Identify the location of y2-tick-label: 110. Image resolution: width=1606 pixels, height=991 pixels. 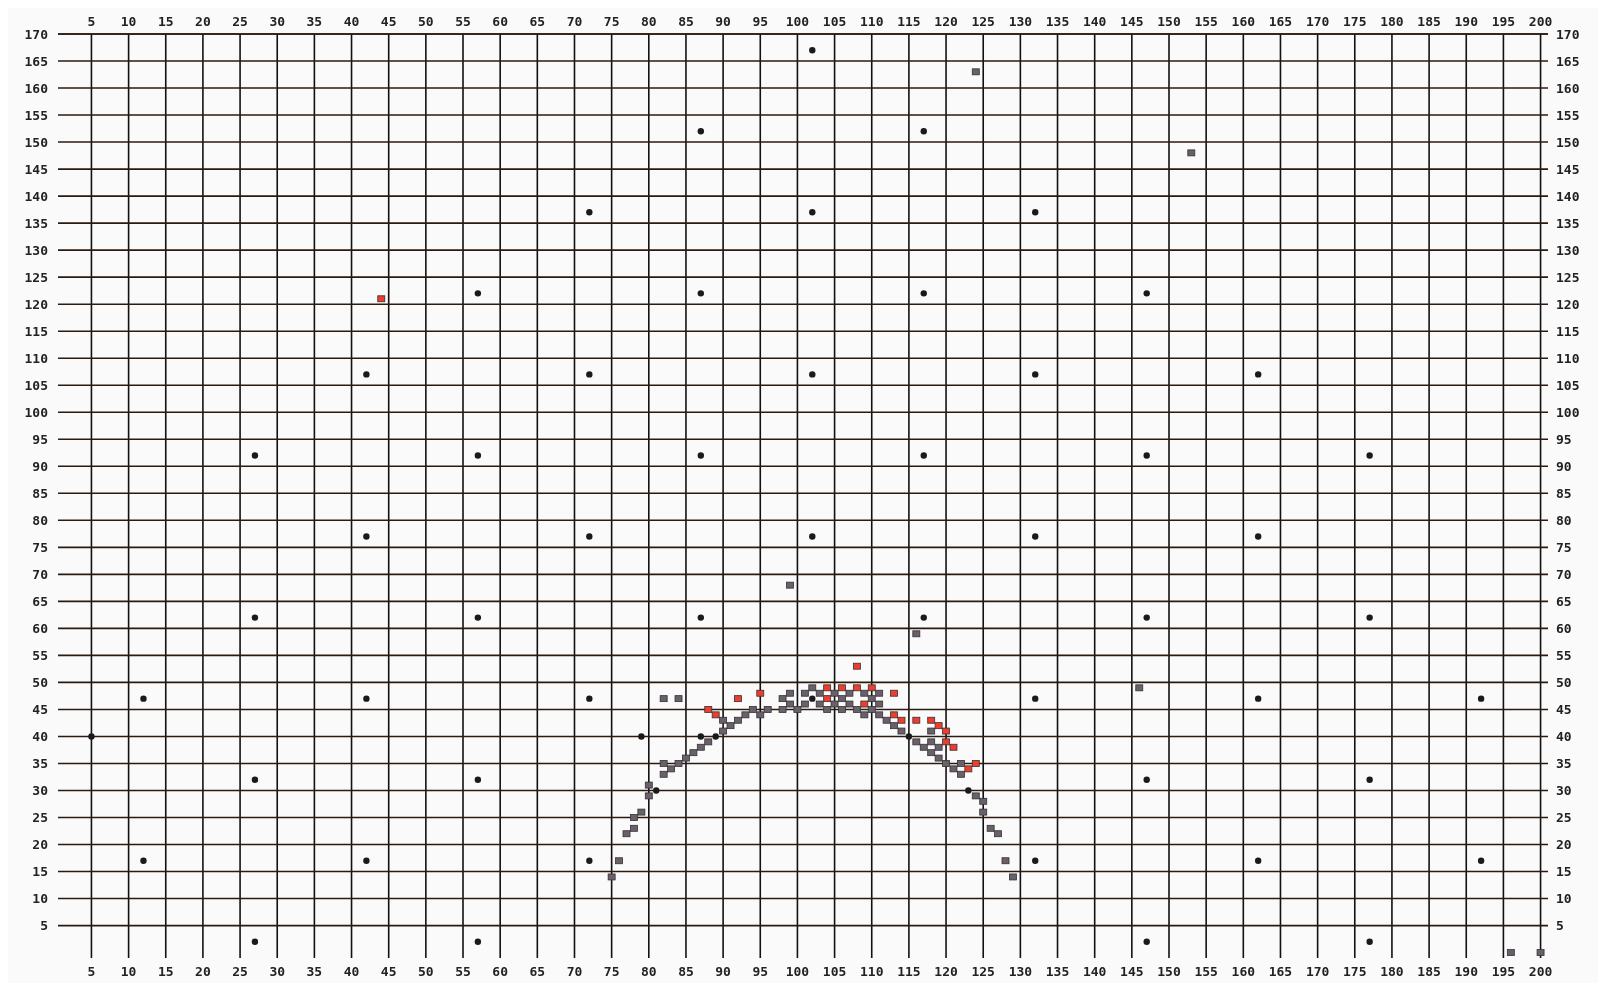
(1568, 358).